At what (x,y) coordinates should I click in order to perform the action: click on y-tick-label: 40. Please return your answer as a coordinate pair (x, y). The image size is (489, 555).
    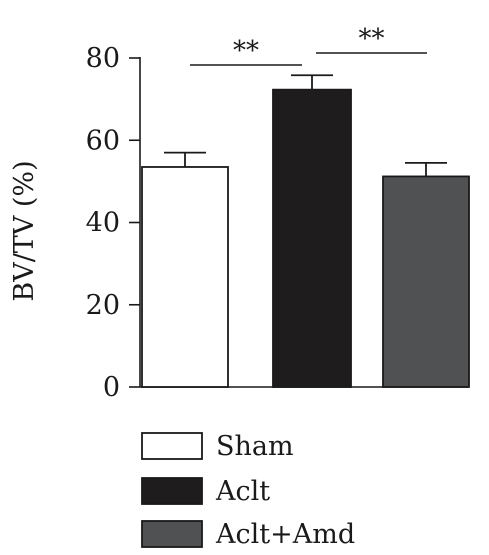
    Looking at the image, I should click on (103, 223).